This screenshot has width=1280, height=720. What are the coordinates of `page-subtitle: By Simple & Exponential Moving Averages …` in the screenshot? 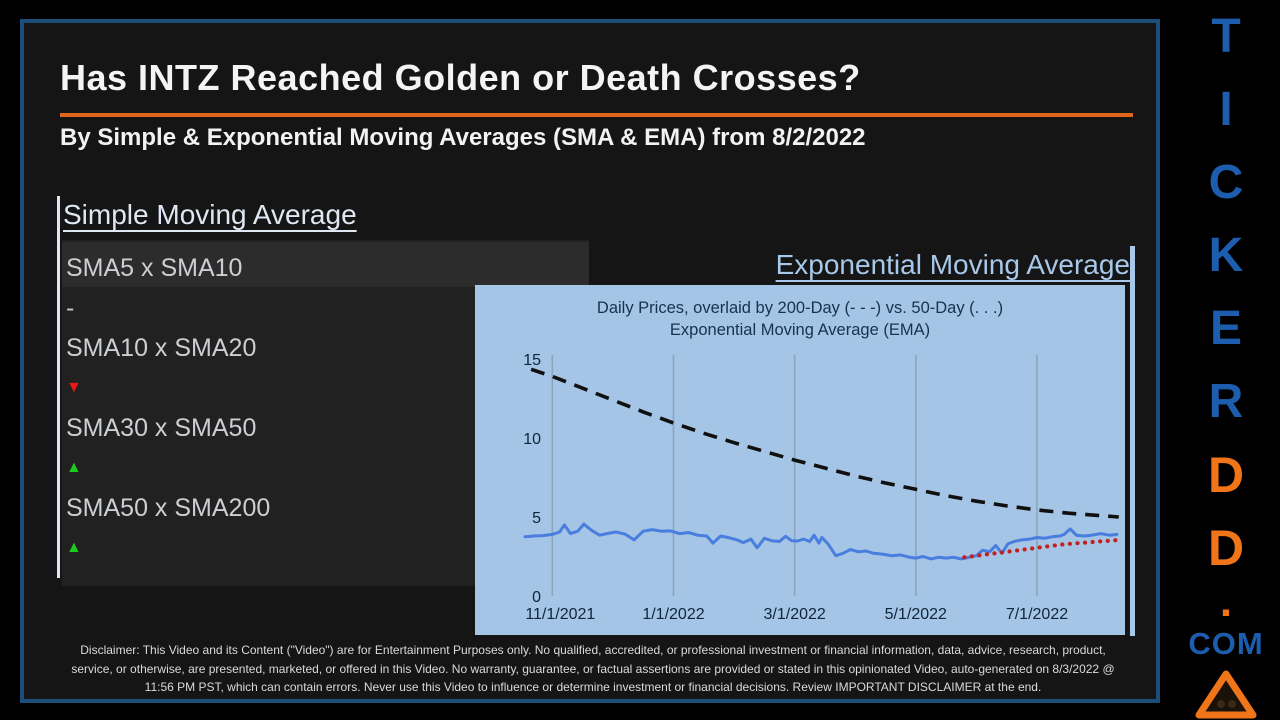 It's located at (463, 137).